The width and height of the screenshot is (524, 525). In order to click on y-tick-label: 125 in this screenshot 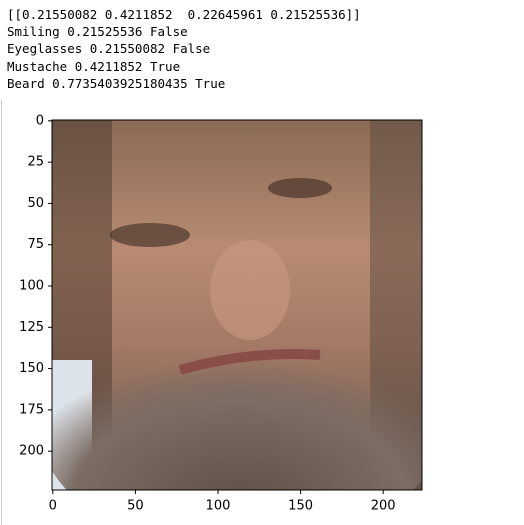, I will do `click(31, 327)`.